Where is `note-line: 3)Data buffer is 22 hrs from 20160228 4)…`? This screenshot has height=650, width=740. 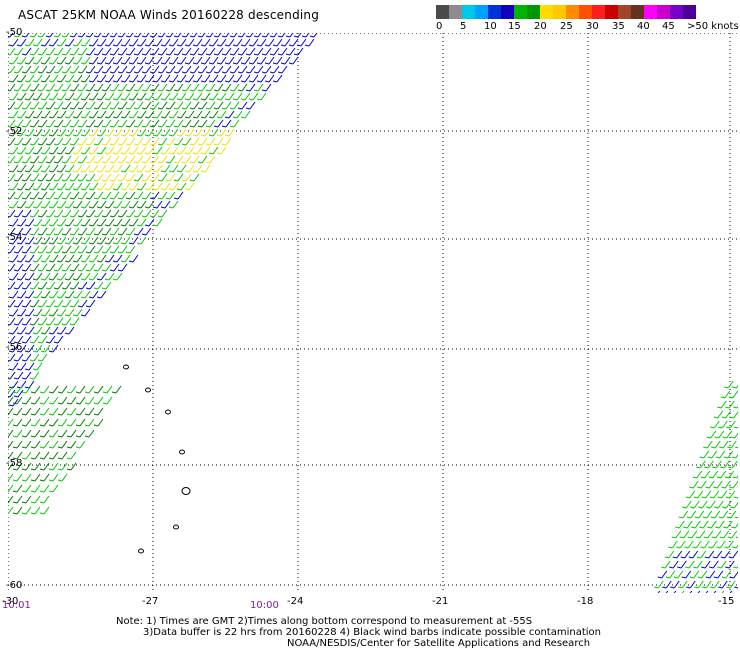 note-line: 3)Data buffer is 22 hrs from 20160228 4)… is located at coordinates (372, 632).